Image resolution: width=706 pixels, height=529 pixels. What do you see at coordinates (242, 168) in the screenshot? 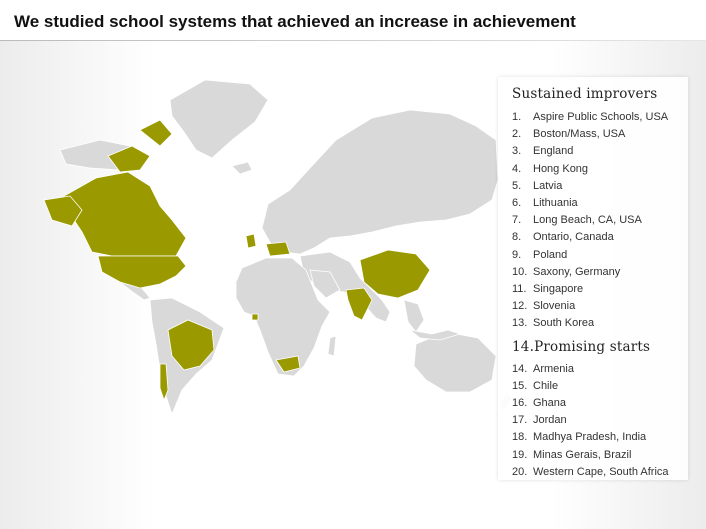
I see `iceland` at bounding box center [242, 168].